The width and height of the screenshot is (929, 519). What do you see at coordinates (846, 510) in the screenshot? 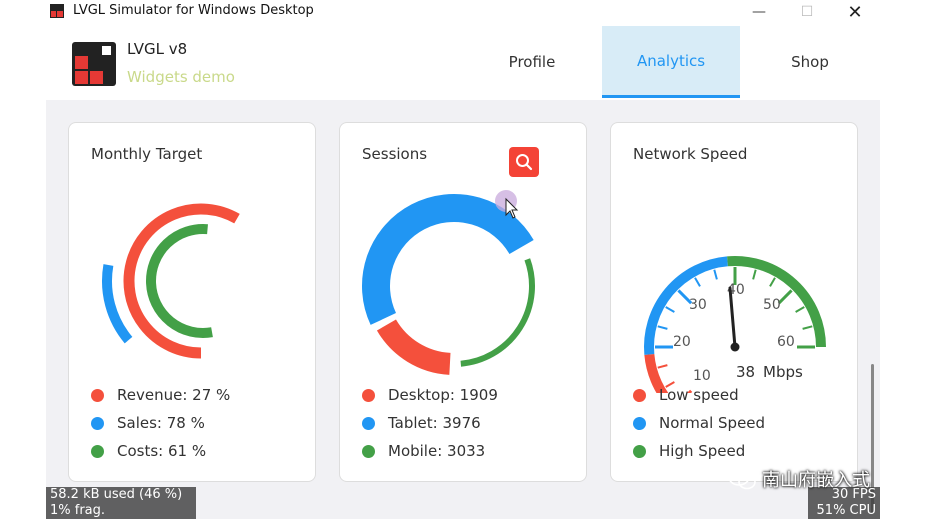
I see `cpu-text: 51% CPU` at bounding box center [846, 510].